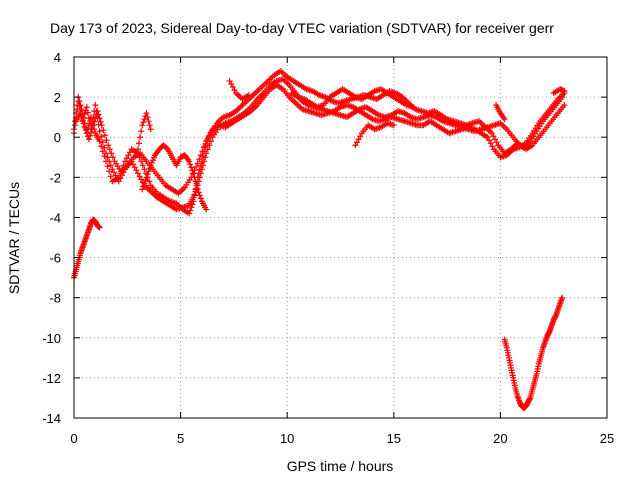 Image resolution: width=640 pixels, height=480 pixels. What do you see at coordinates (55, 258) in the screenshot?
I see `y-tick-label: -6` at bounding box center [55, 258].